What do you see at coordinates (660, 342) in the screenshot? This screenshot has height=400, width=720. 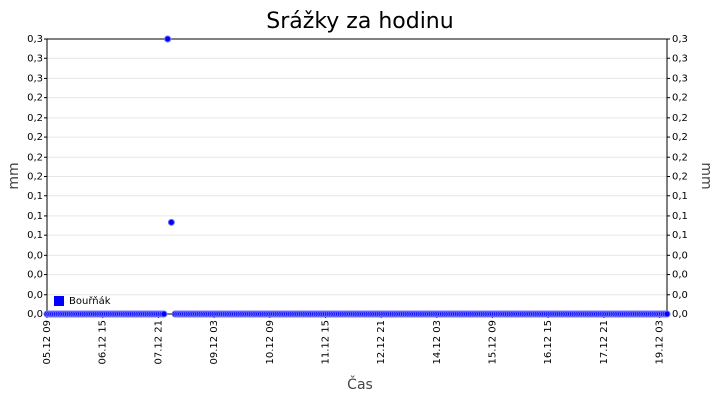 I see `x-tick-label: 19.12 03` at bounding box center [660, 342].